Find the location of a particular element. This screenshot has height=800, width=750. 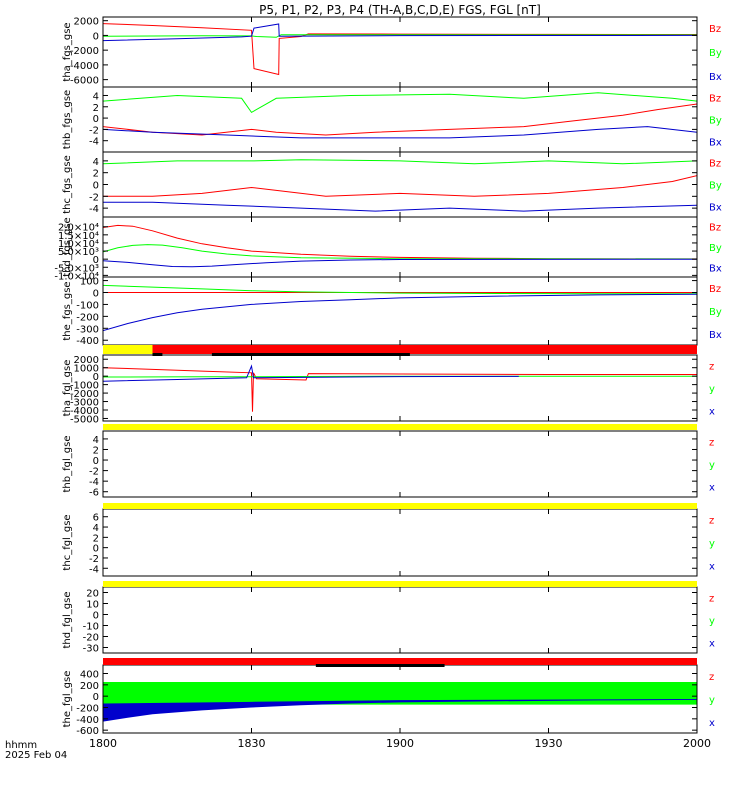

y-tick-label: -20 is located at coordinates (91, 638).